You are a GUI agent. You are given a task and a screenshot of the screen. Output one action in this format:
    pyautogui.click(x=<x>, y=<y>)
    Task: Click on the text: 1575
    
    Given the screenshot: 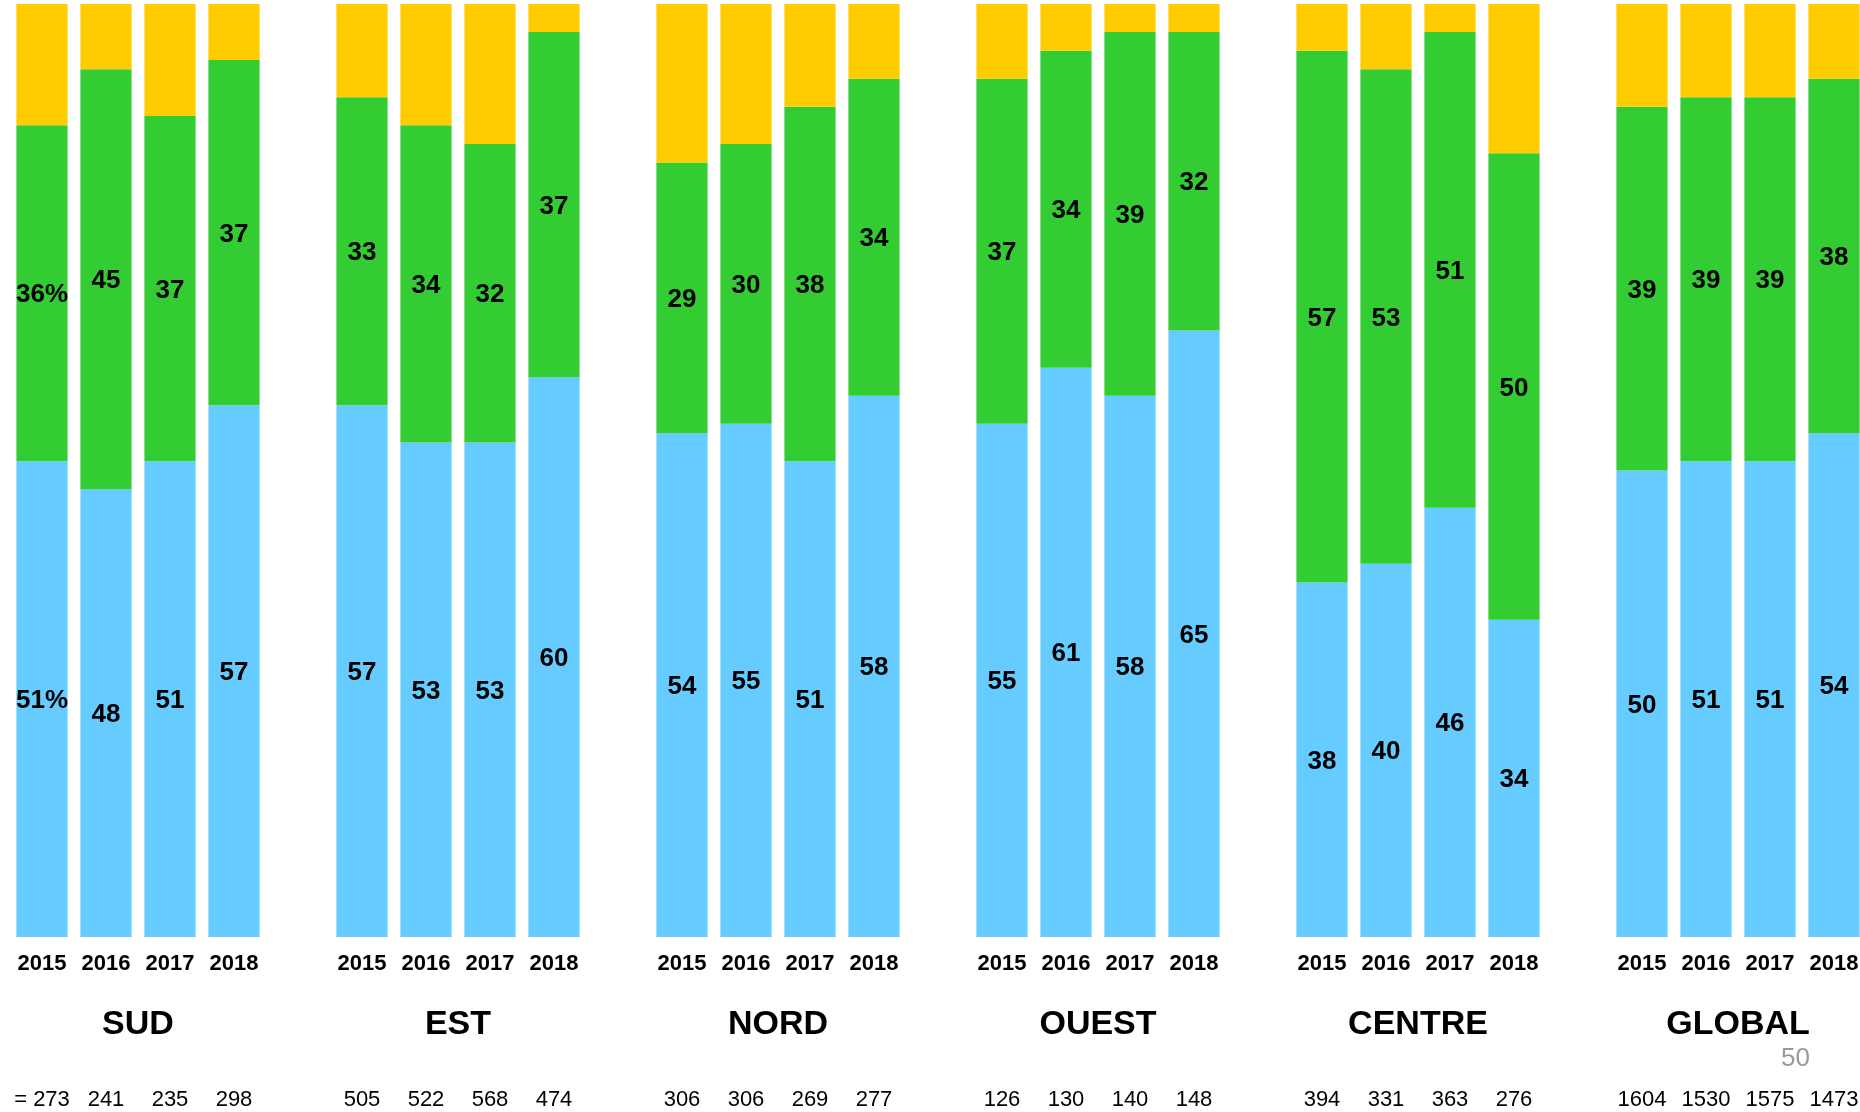 What is the action you would take?
    pyautogui.click(x=1770, y=1098)
    